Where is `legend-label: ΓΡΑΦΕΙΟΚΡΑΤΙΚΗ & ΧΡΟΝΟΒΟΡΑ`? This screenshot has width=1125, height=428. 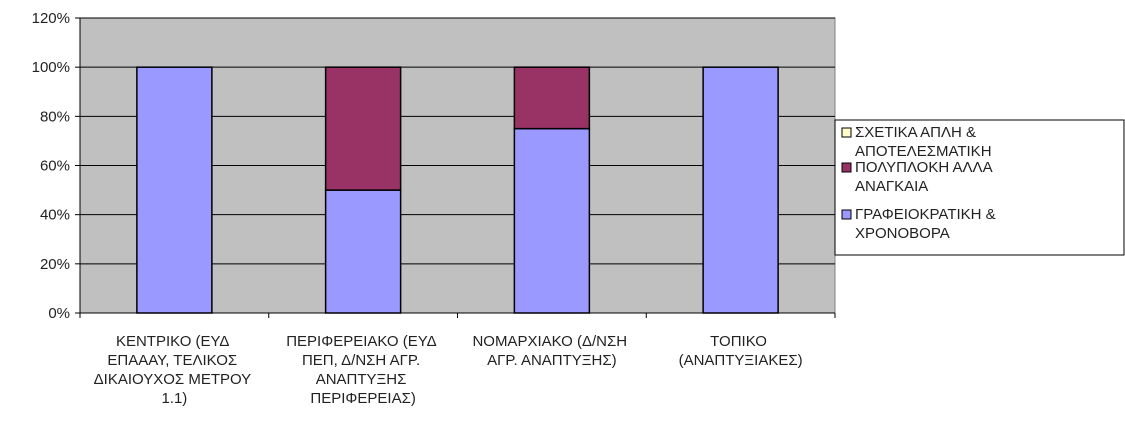
legend-label: ΓΡΑΦΕΙΟΚΡΑΤΙΚΗ & ΧΡΟΝΟΒΟΡΑ is located at coordinates (927, 224).